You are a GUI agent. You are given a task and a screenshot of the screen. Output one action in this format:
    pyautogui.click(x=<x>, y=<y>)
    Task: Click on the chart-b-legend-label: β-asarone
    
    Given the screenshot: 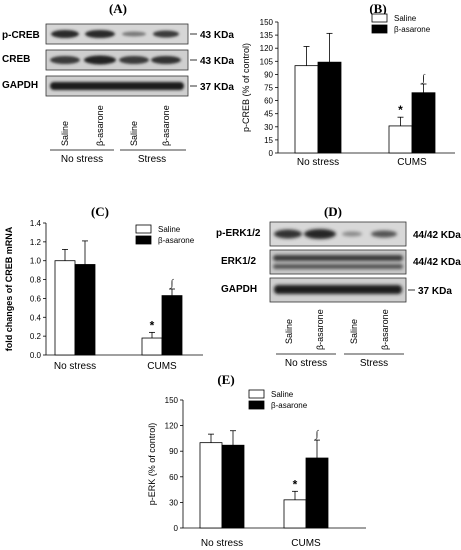 What is the action you would take?
    pyautogui.click(x=412, y=29)
    